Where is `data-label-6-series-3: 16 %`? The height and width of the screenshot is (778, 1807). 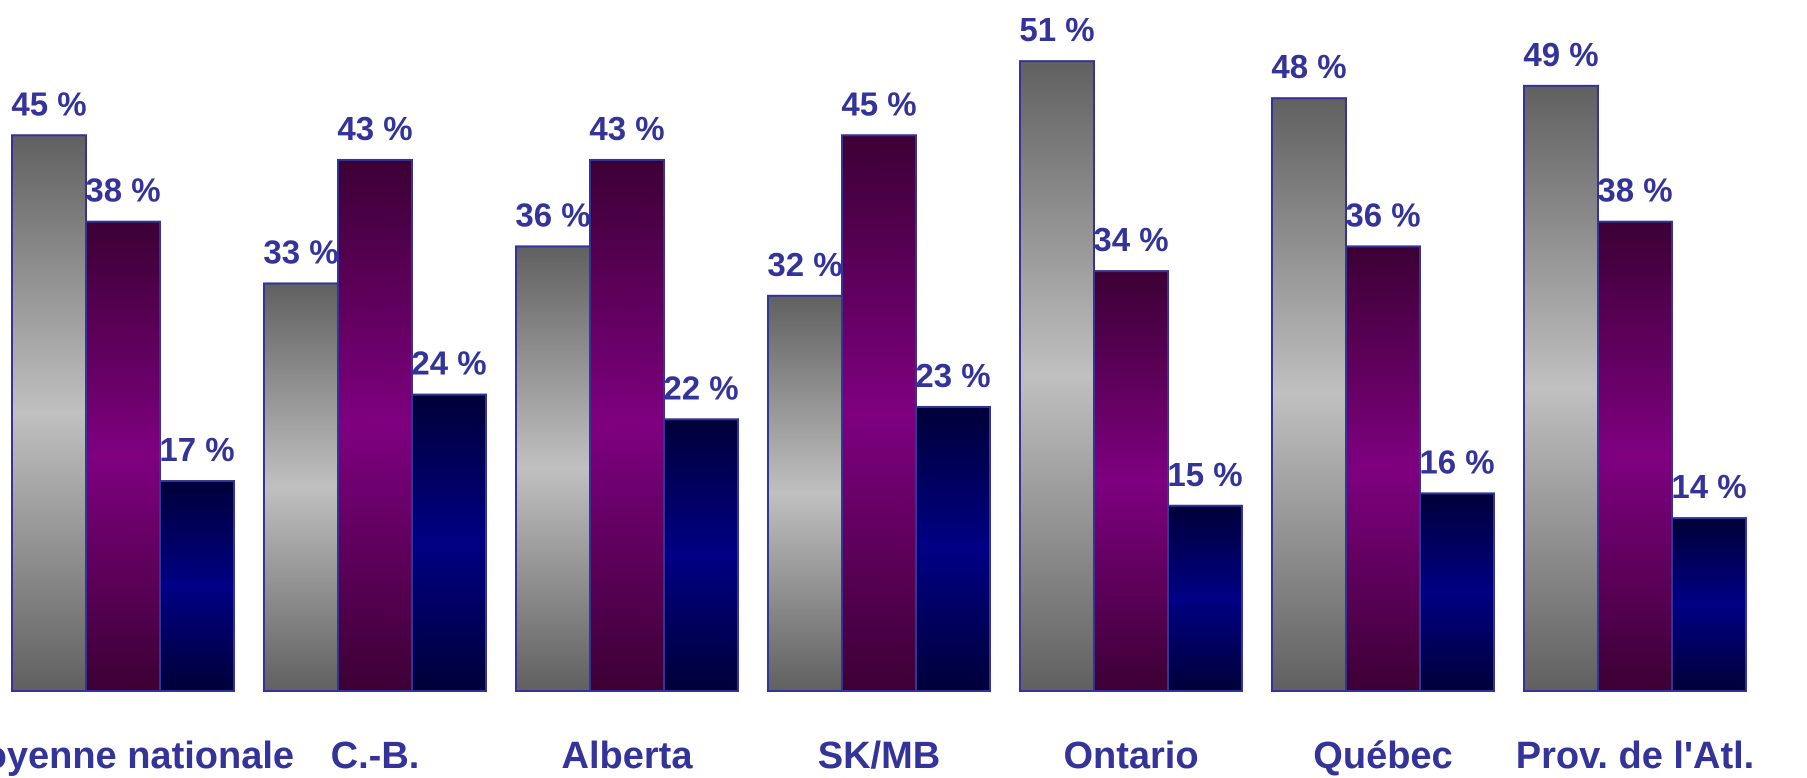
data-label-6-series-3: 16 % is located at coordinates (1456, 461).